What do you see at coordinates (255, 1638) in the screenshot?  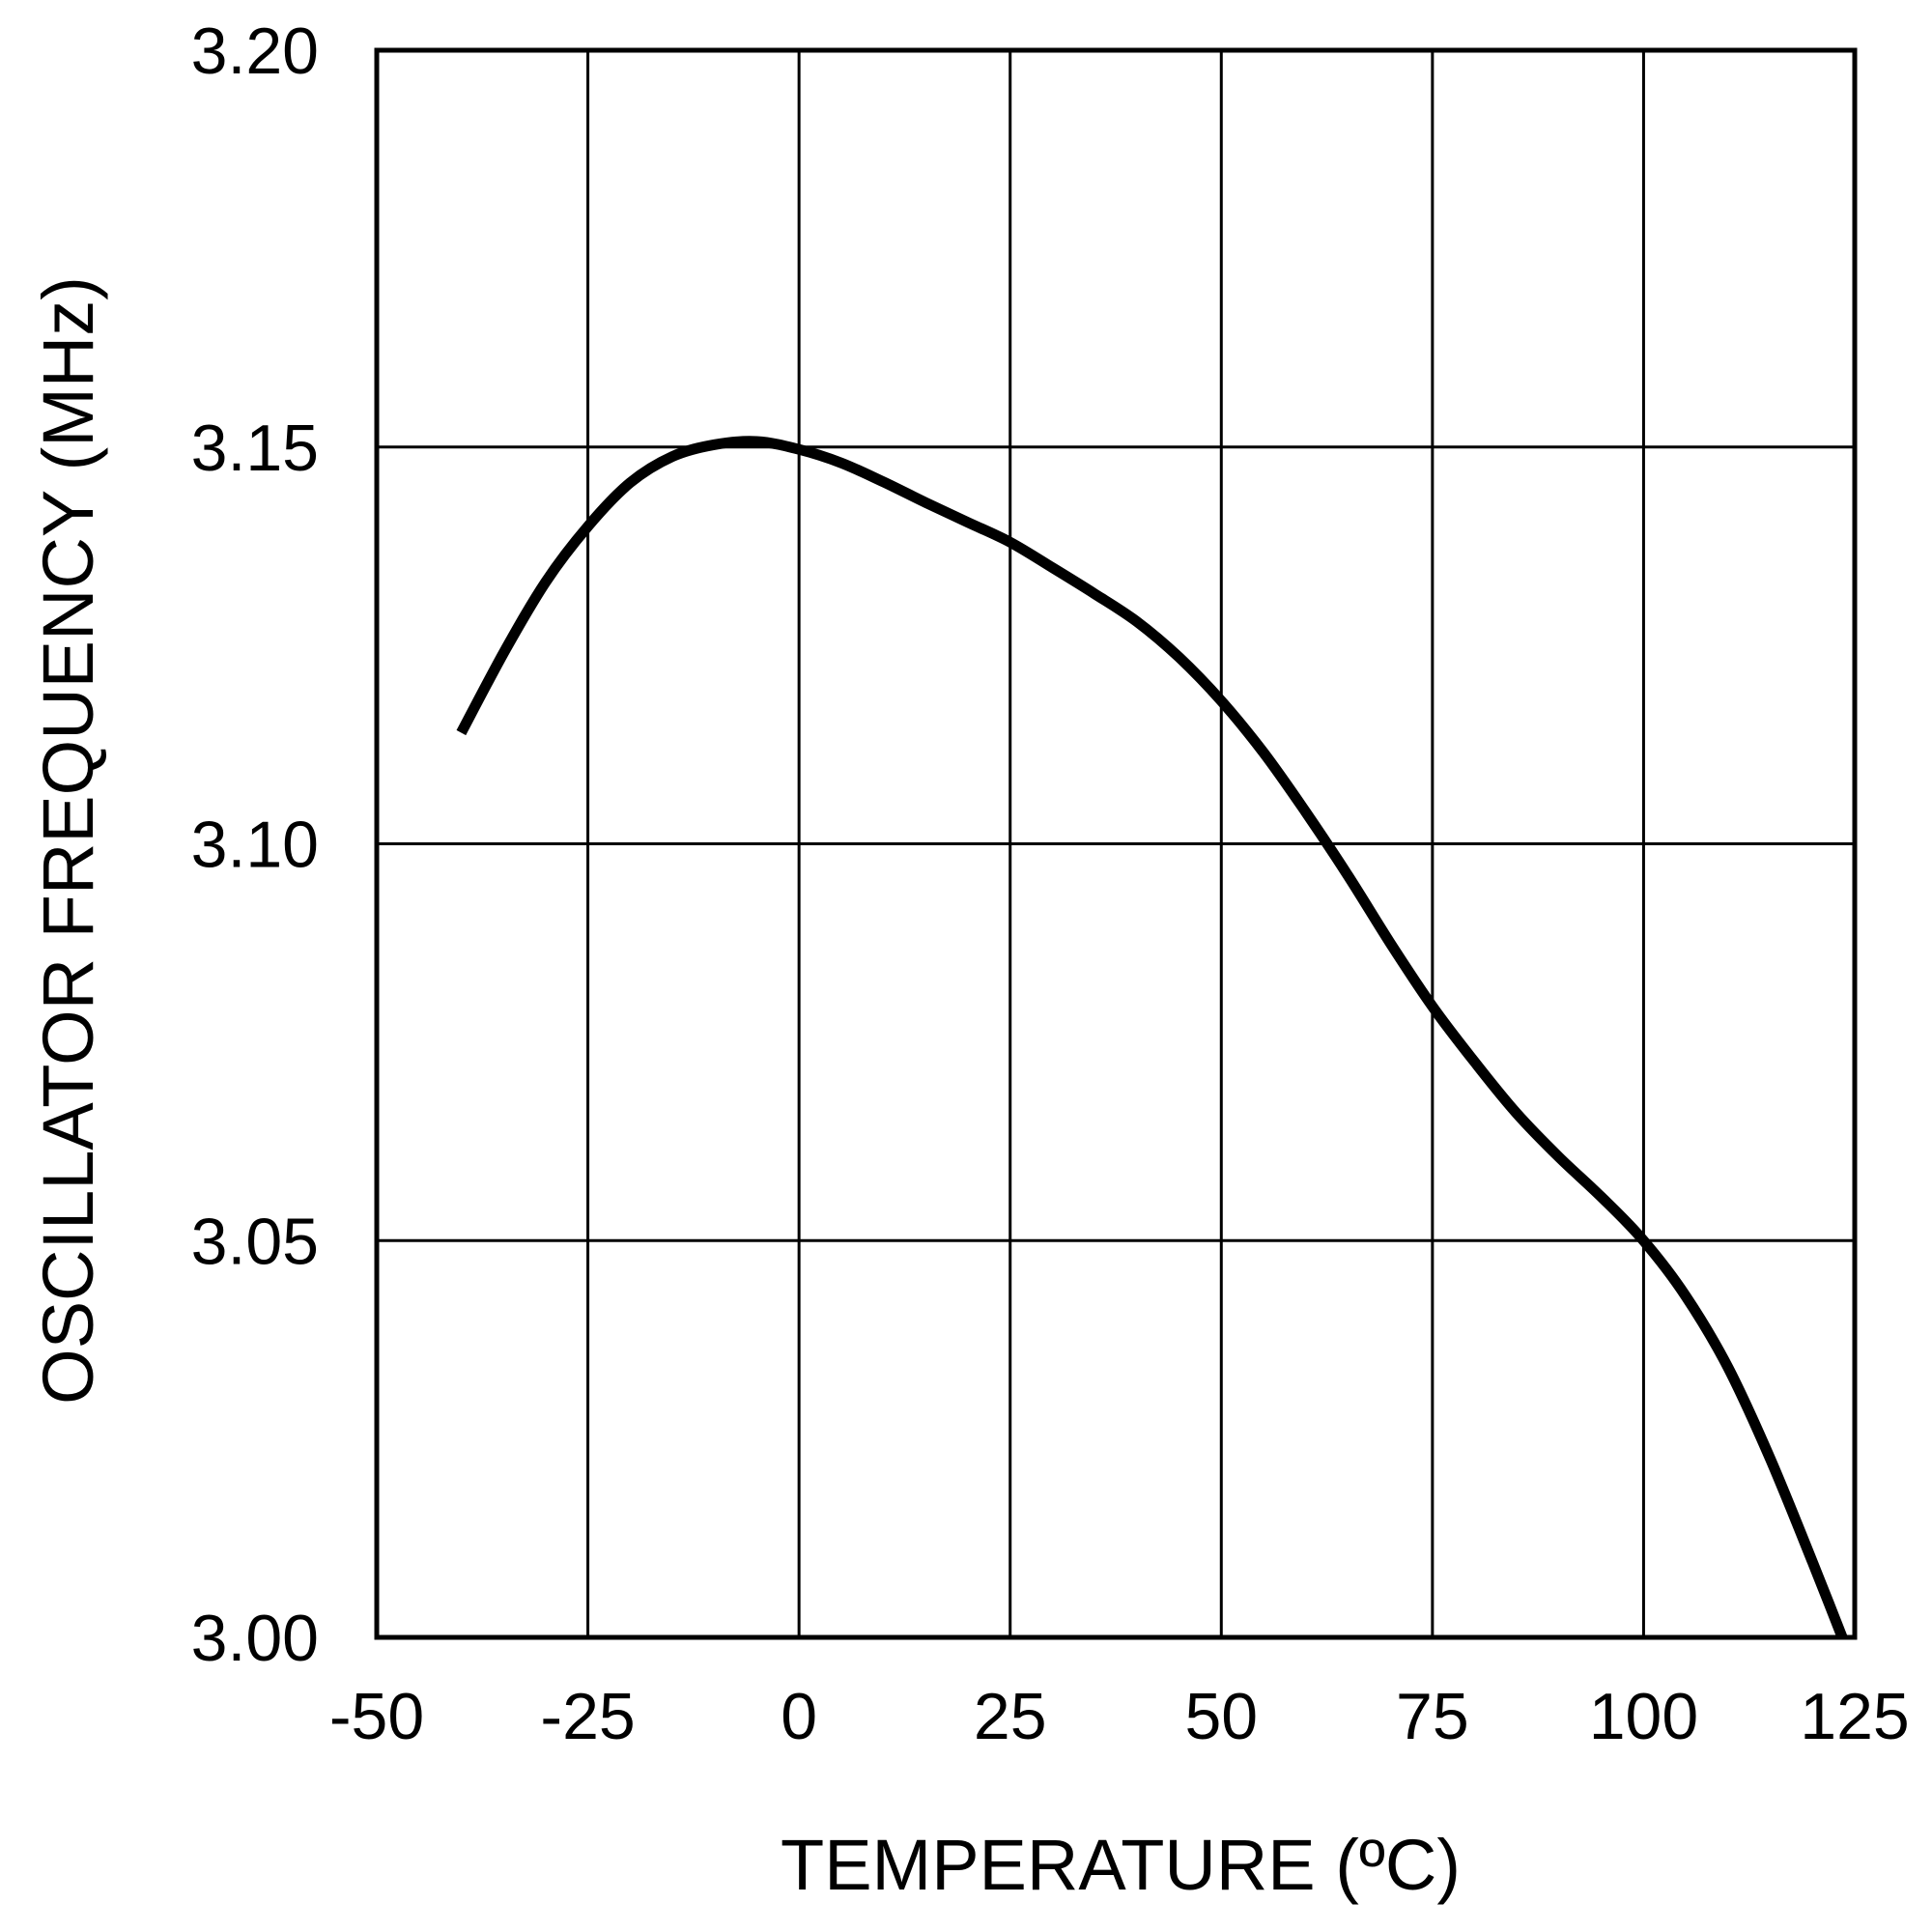 I see `y-tick-label: 3.00` at bounding box center [255, 1638].